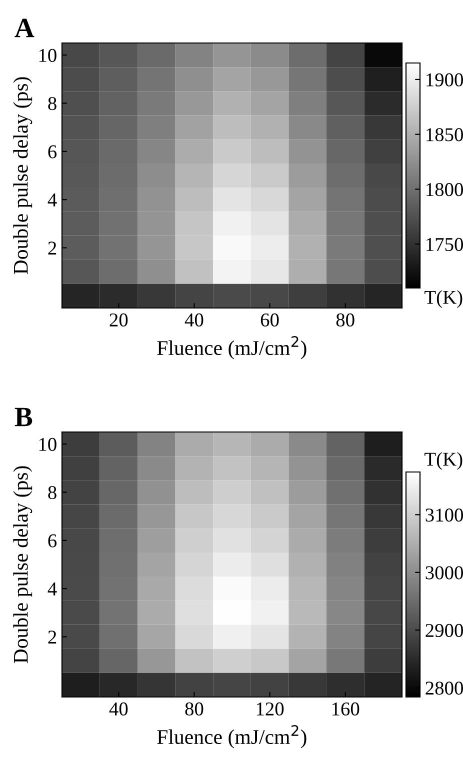 The image size is (463, 759). I want to click on color-bar-label: 2900, so click(444, 631).